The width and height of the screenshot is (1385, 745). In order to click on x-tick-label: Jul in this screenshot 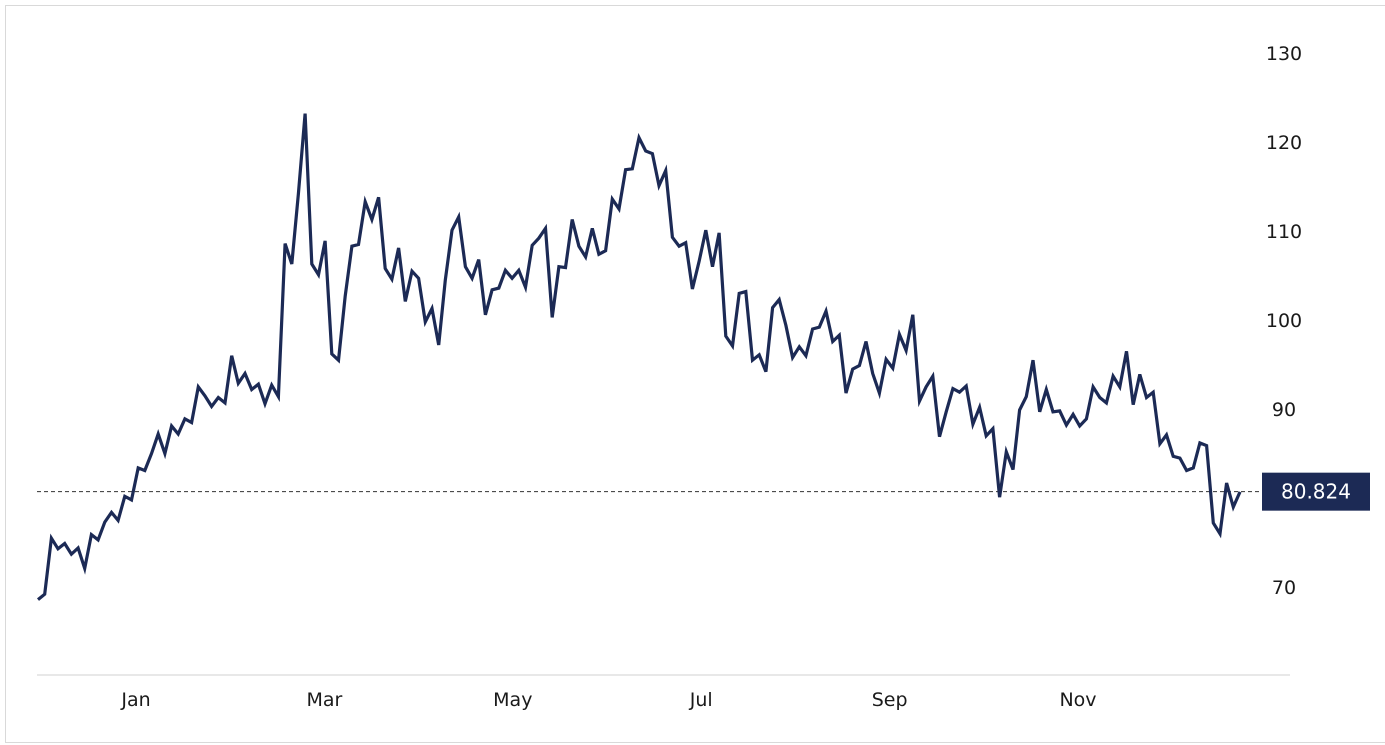, I will do `click(701, 700)`.